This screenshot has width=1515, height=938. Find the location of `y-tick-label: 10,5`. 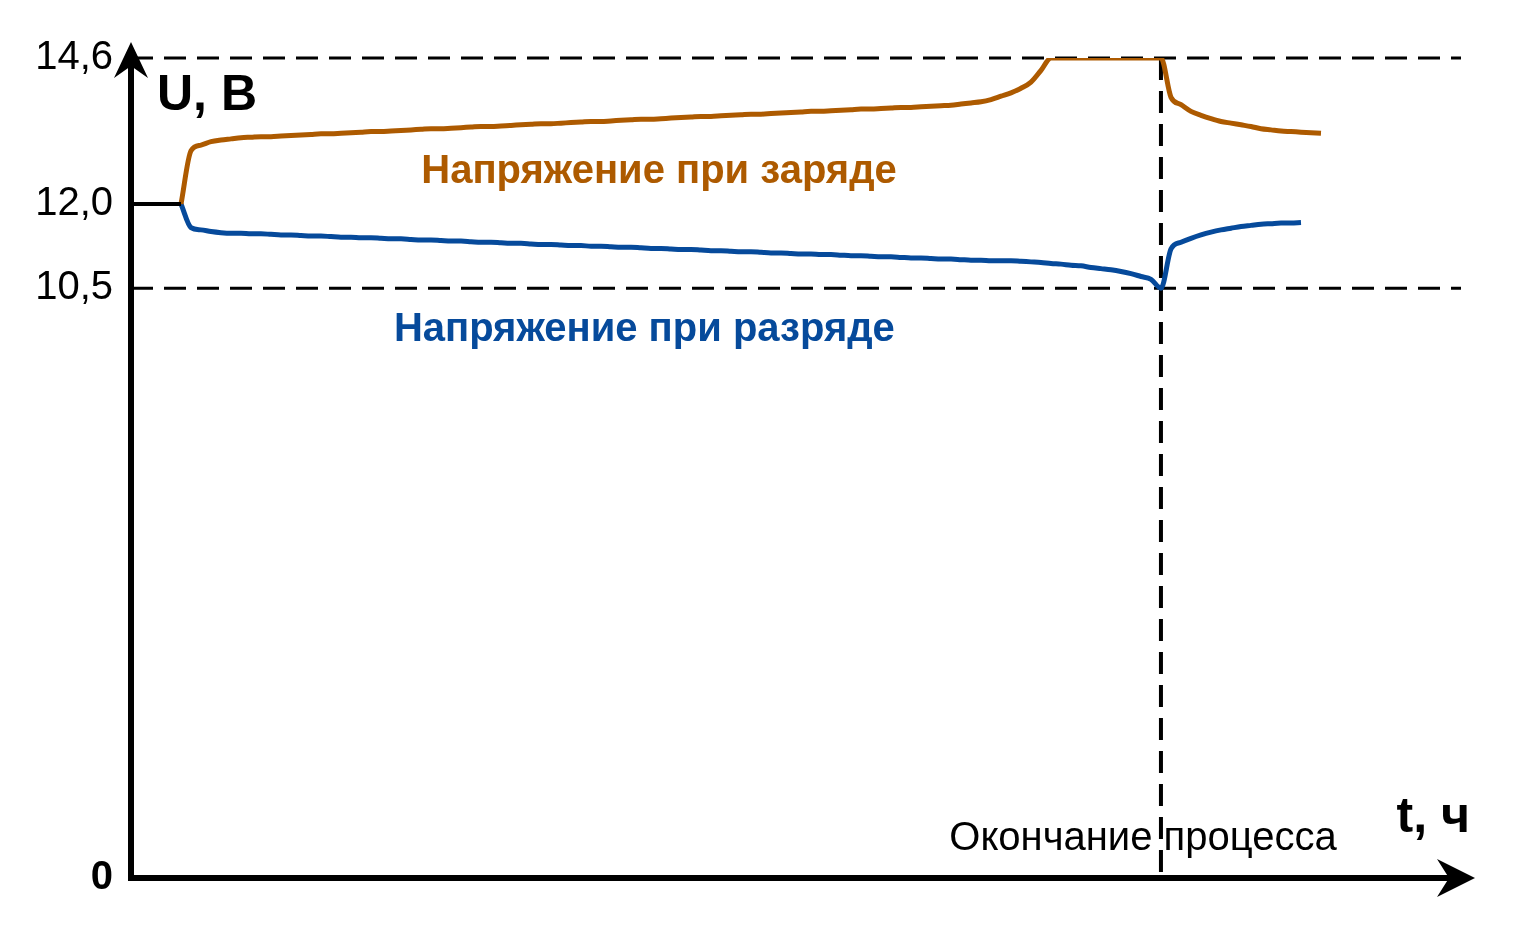

y-tick-label: 10,5 is located at coordinates (74, 285).